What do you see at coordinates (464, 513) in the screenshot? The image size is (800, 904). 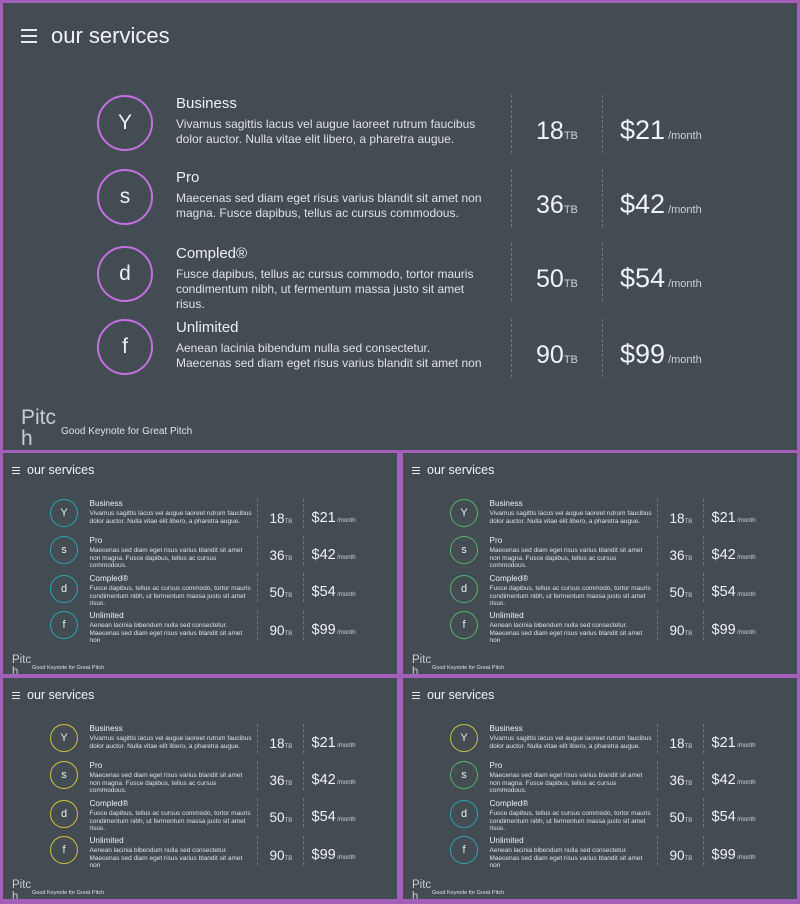 I see `service-icon-circle: Y` at bounding box center [464, 513].